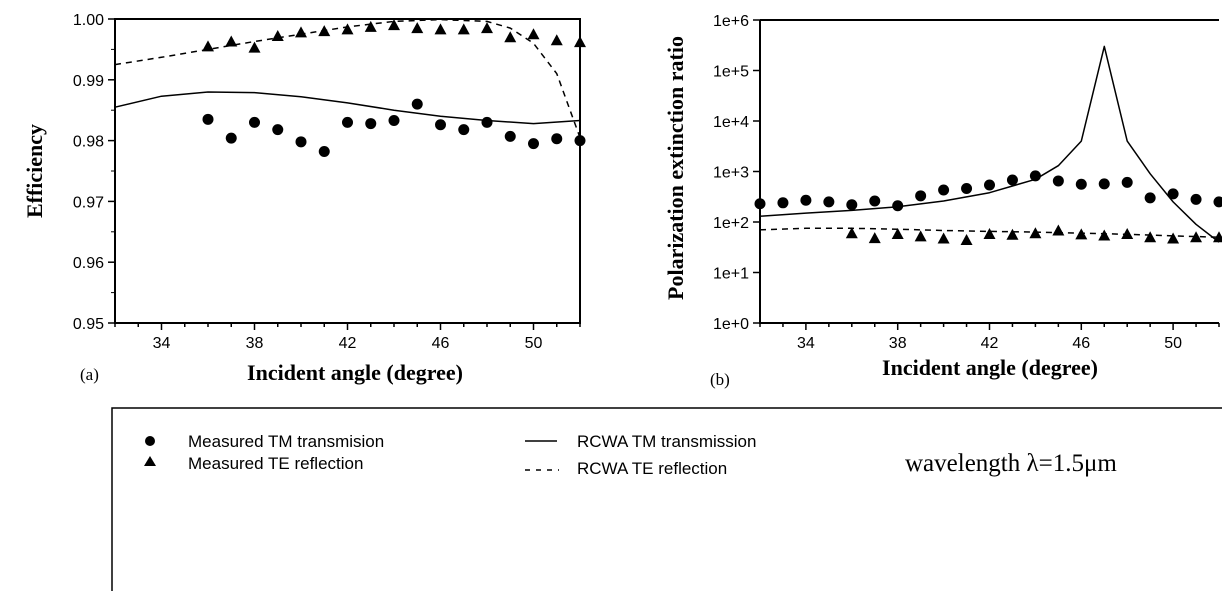 This screenshot has height=591, width=1222. What do you see at coordinates (88, 20) in the screenshot?
I see `y-tick-label: 1.00` at bounding box center [88, 20].